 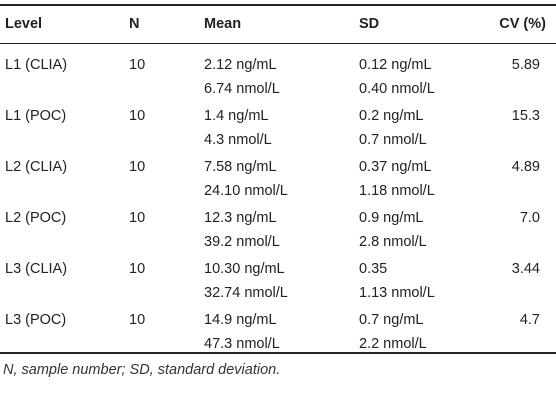 I want to click on cell-mean-ngml: 14.9 ng/mL, so click(x=240, y=320).